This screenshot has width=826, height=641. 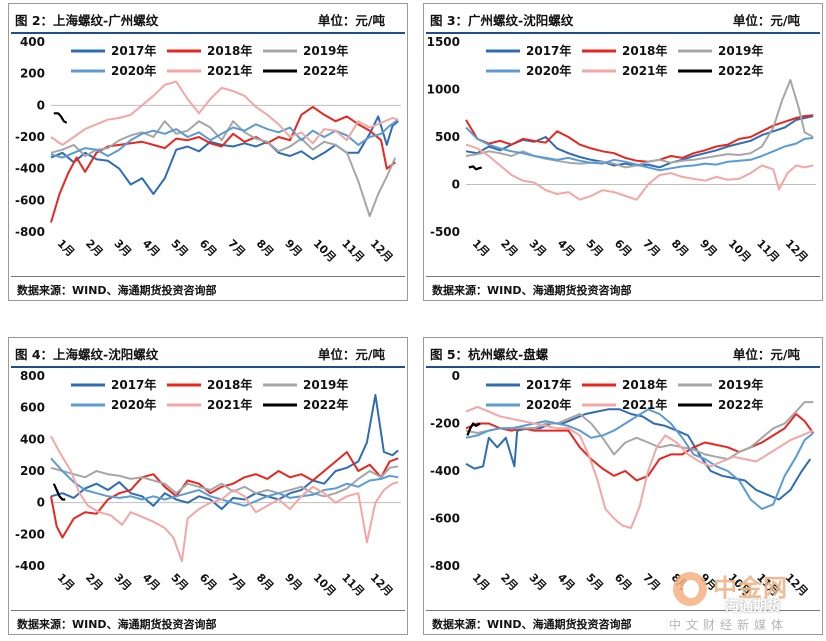 I want to click on chart-title: 图 5：杭州螺纹-盘螺, so click(x=489, y=354).